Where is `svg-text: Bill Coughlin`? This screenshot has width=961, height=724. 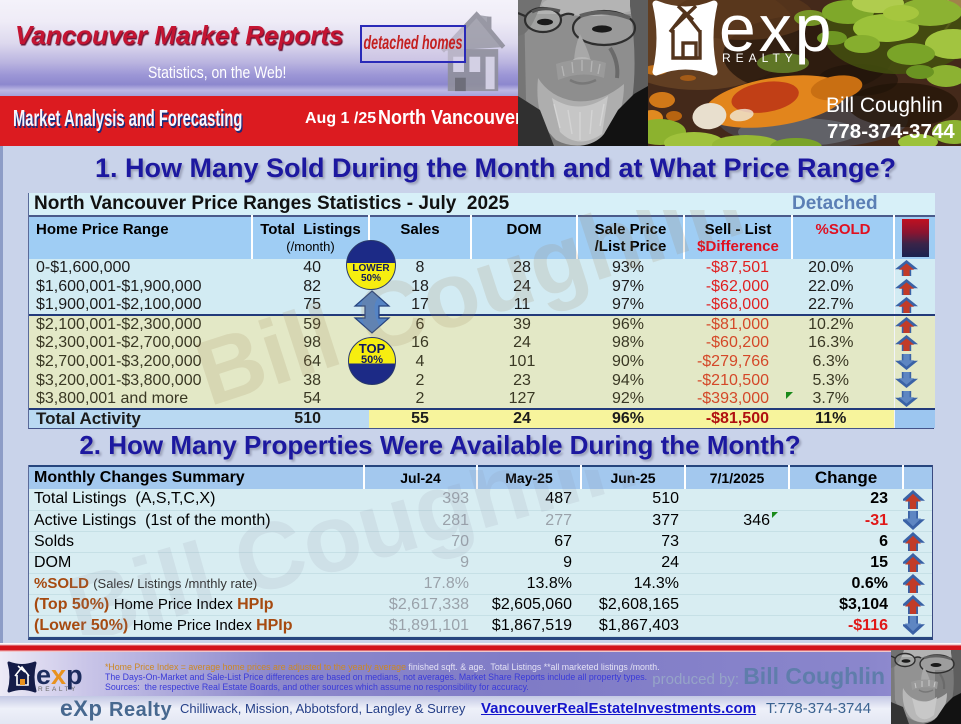
svg-text: Bill Coughlin is located at coordinates (884, 105).